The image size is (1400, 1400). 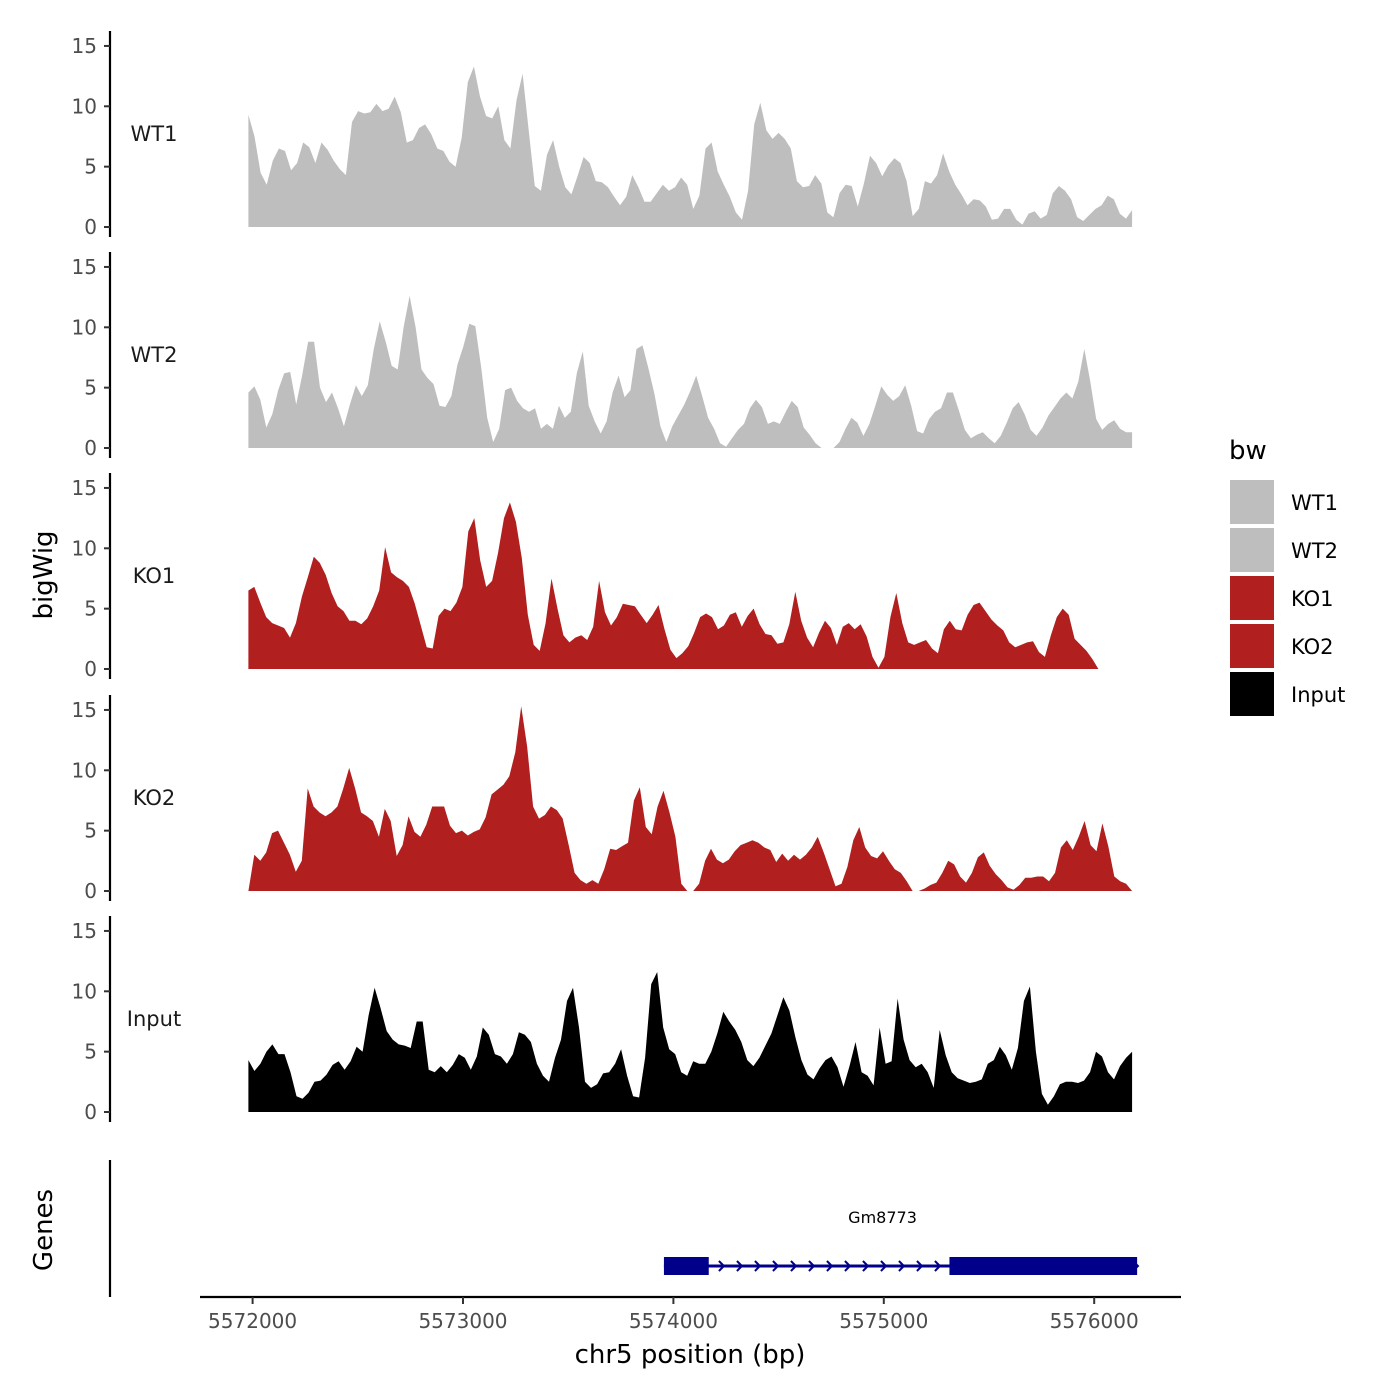 What do you see at coordinates (1314, 503) in the screenshot?
I see `legend-label: WT1` at bounding box center [1314, 503].